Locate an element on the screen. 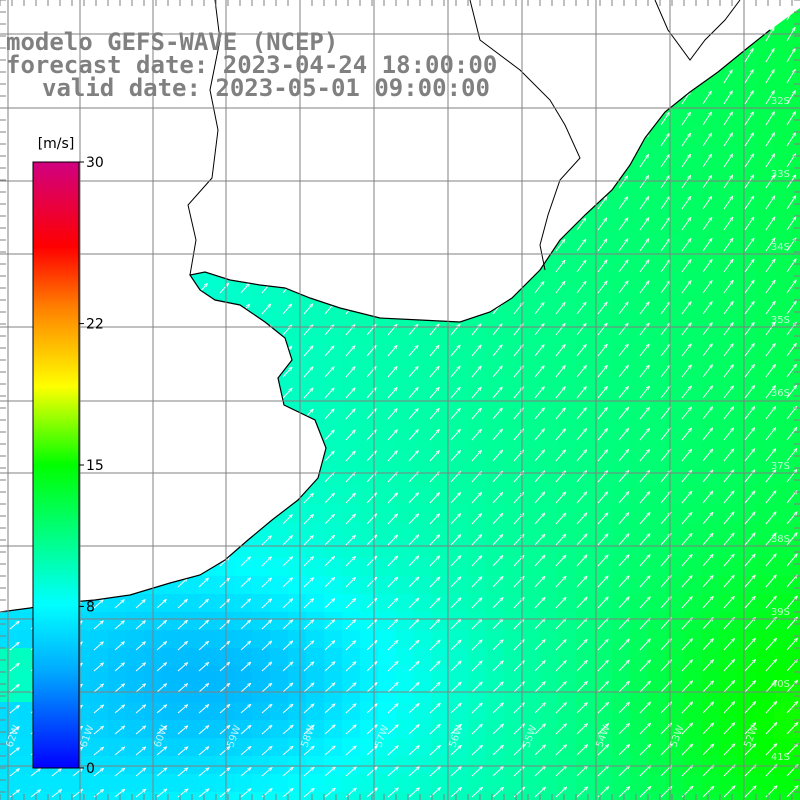 The height and width of the screenshot is (804, 800). latitude-label: 33S is located at coordinates (780, 174).